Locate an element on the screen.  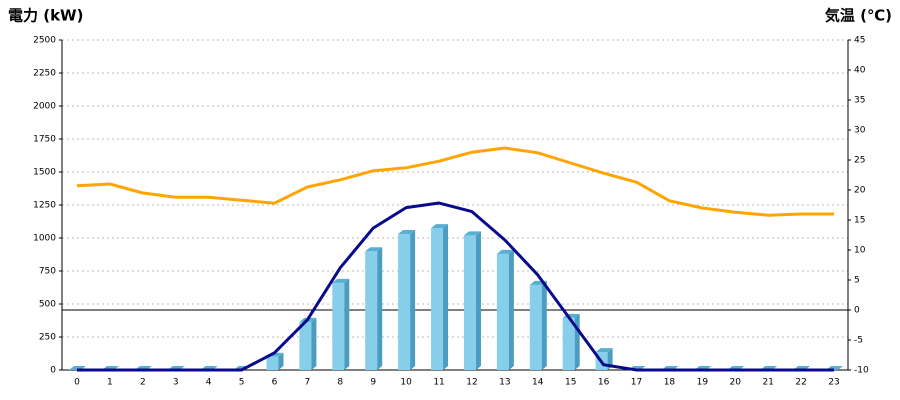
y2-tick-label: 25 is located at coordinates (859, 161).